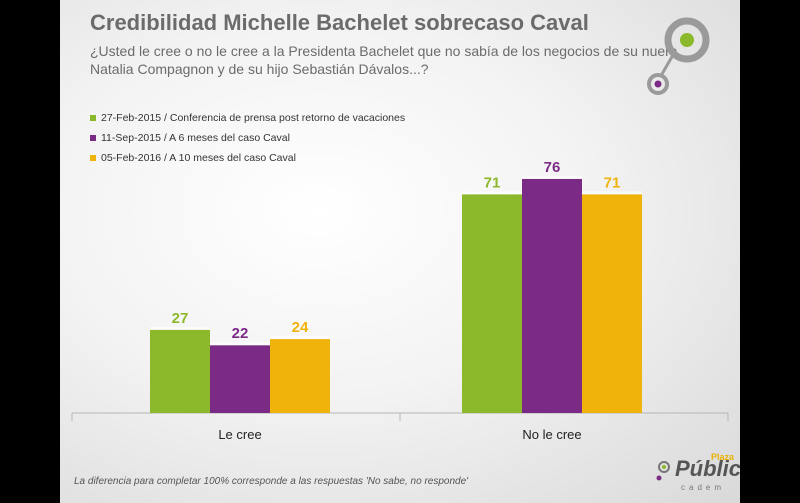  I want to click on legend-swatch-gold, so click(93, 158).